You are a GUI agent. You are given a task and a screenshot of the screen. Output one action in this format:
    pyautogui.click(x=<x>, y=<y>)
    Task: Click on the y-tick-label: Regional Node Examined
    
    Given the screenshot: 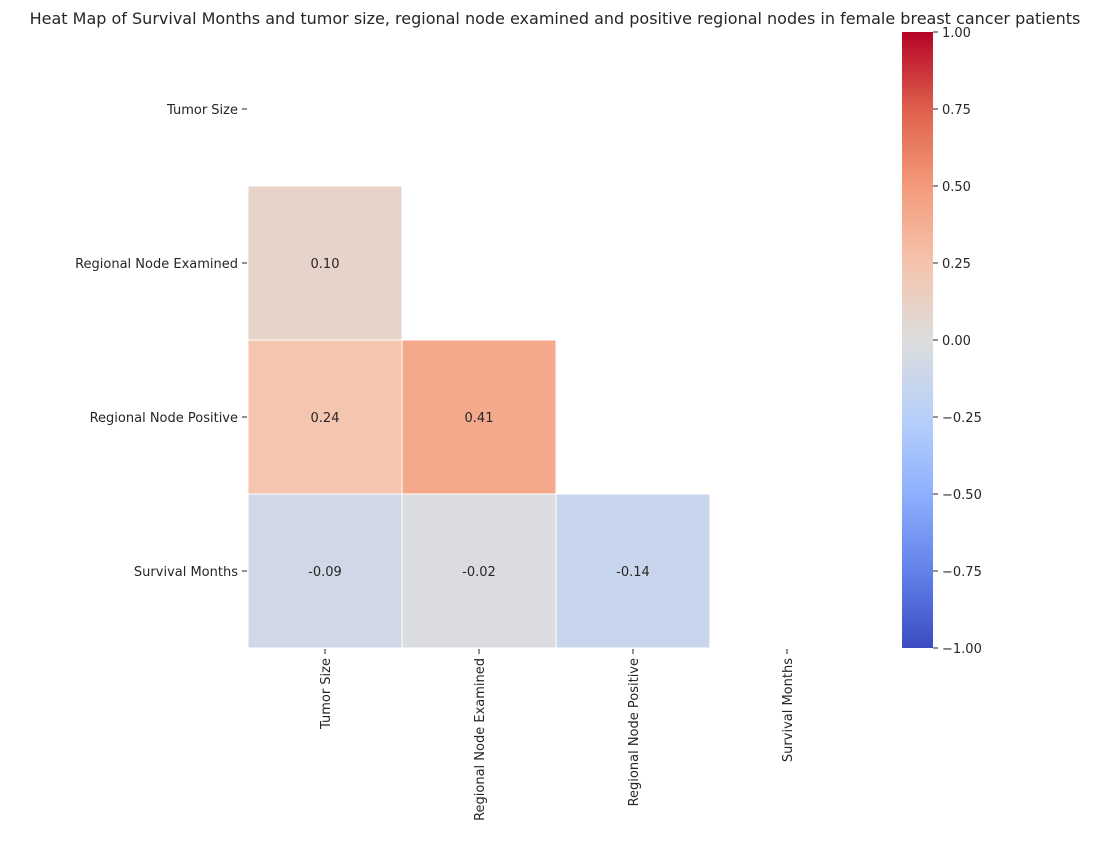 What is the action you would take?
    pyautogui.click(x=156, y=264)
    